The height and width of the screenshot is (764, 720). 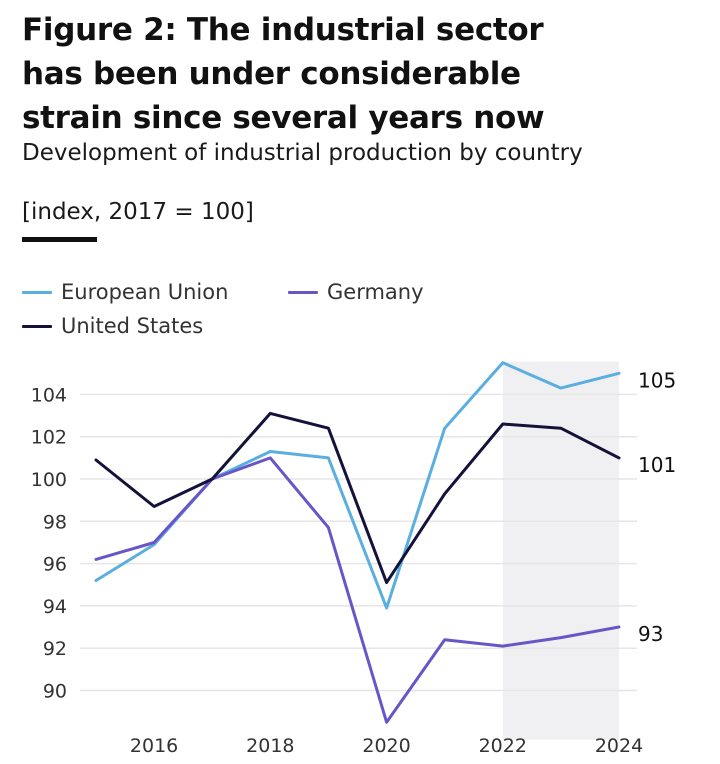 What do you see at coordinates (154, 746) in the screenshot?
I see `x-tick-label: 2016` at bounding box center [154, 746].